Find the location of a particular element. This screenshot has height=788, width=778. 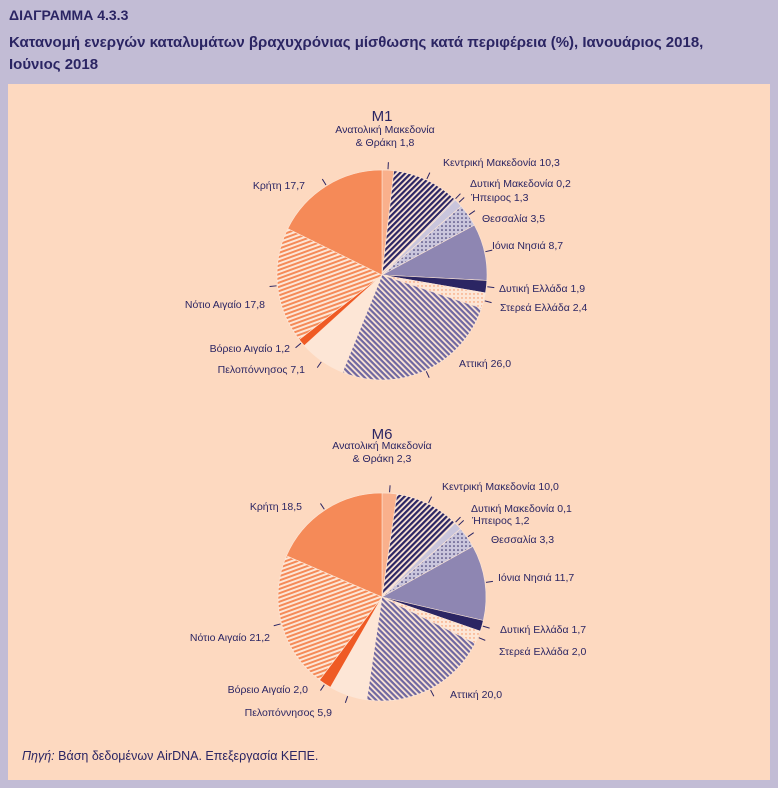

chart-title-m1: M1 is located at coordinates (382, 116).